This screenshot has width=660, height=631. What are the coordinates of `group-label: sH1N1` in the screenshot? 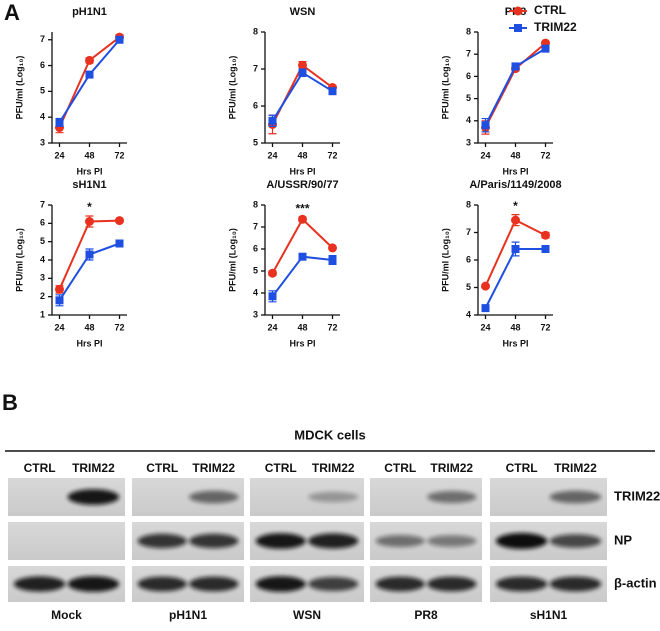 It's located at (549, 615).